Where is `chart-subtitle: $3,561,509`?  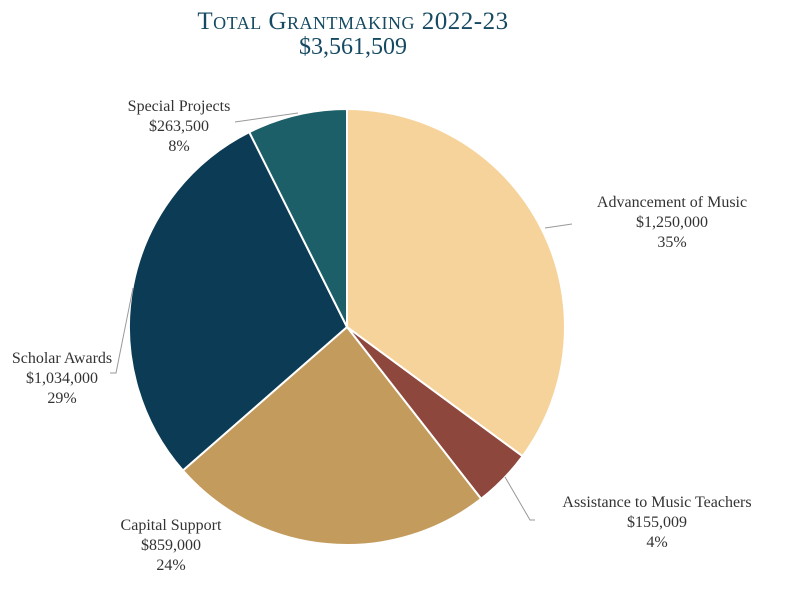
chart-subtitle: $3,561,509 is located at coordinates (353, 47).